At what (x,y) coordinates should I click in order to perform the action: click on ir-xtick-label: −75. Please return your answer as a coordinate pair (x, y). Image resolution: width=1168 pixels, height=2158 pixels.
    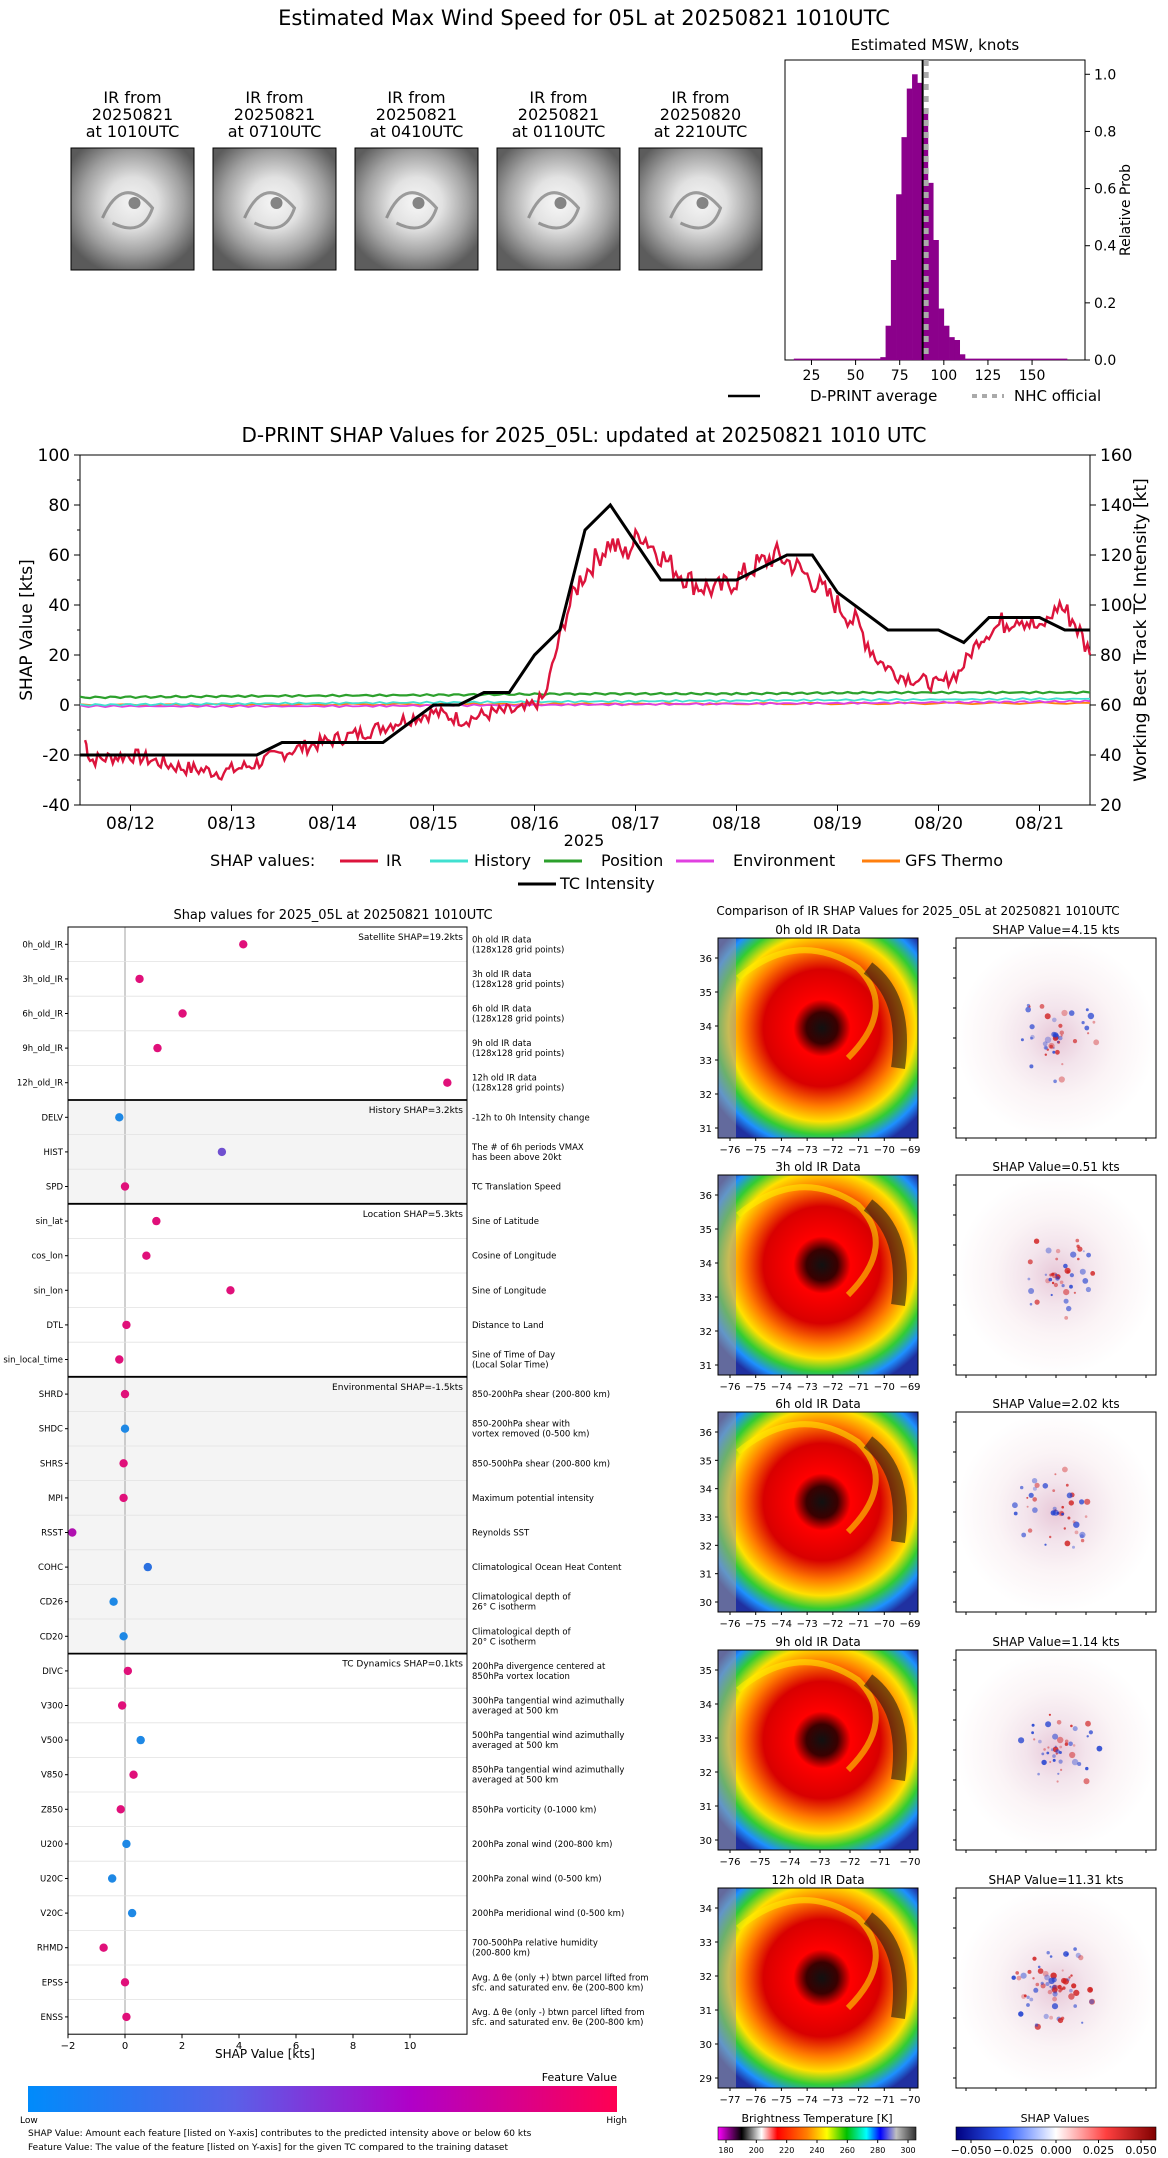
    Looking at the image, I should click on (759, 1862).